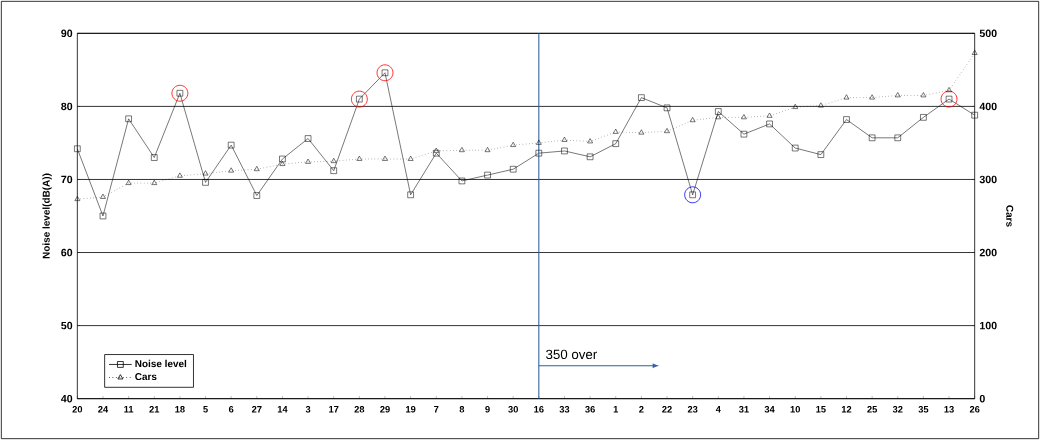 The width and height of the screenshot is (1040, 440). Describe the element at coordinates (743, 409) in the screenshot. I see `x-tick-label: 31` at that location.